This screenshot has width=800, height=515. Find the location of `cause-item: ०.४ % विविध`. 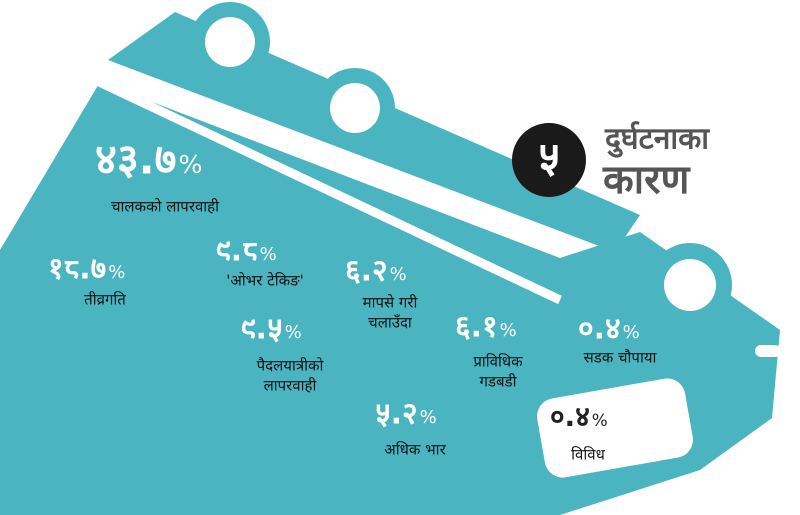

cause-item: ०.४ % विविध is located at coordinates (579, 432).